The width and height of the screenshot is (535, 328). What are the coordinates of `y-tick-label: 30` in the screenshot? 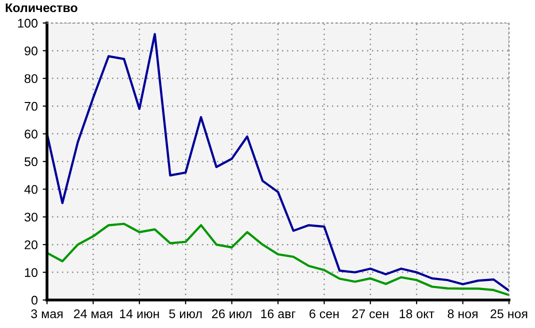 It's located at (31, 217).